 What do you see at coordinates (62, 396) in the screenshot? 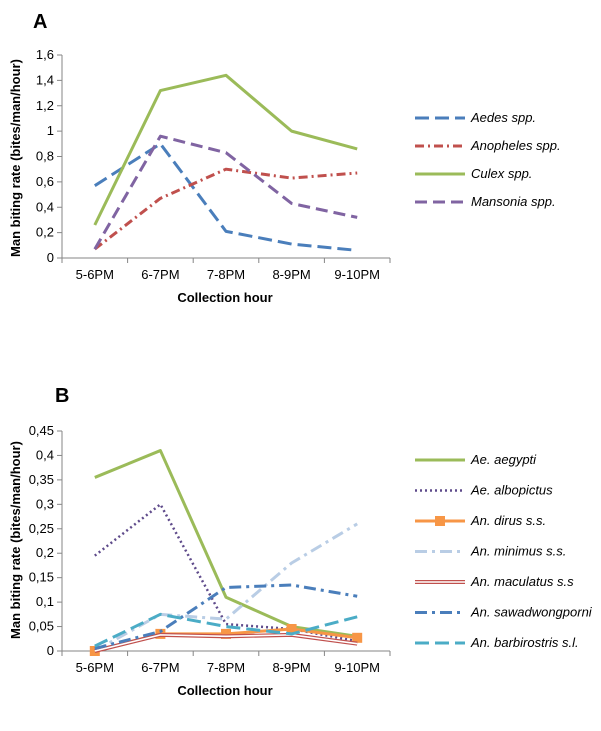
I see `panel-letter-b: B` at bounding box center [62, 396].